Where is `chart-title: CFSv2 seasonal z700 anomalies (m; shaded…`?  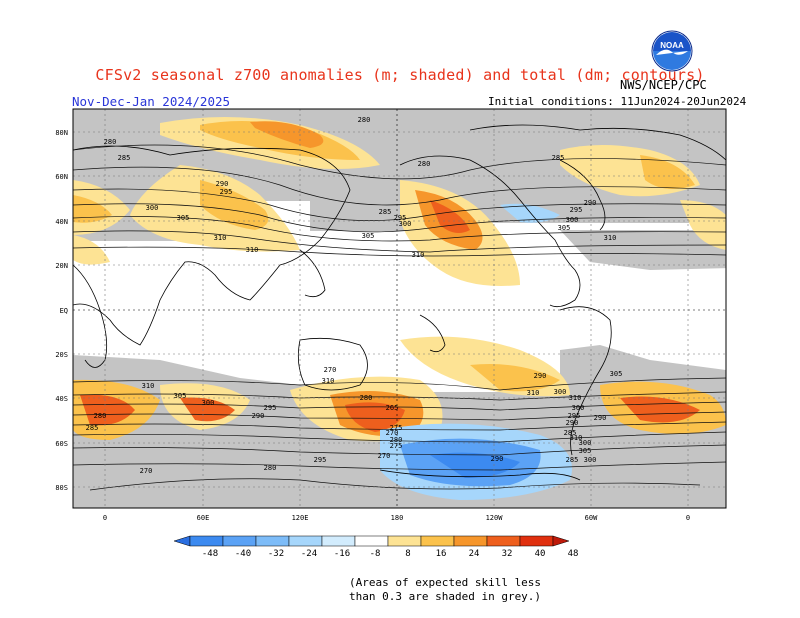 chart-title: CFSv2 seasonal z700 anomalies (m; shaded… is located at coordinates (400, 75).